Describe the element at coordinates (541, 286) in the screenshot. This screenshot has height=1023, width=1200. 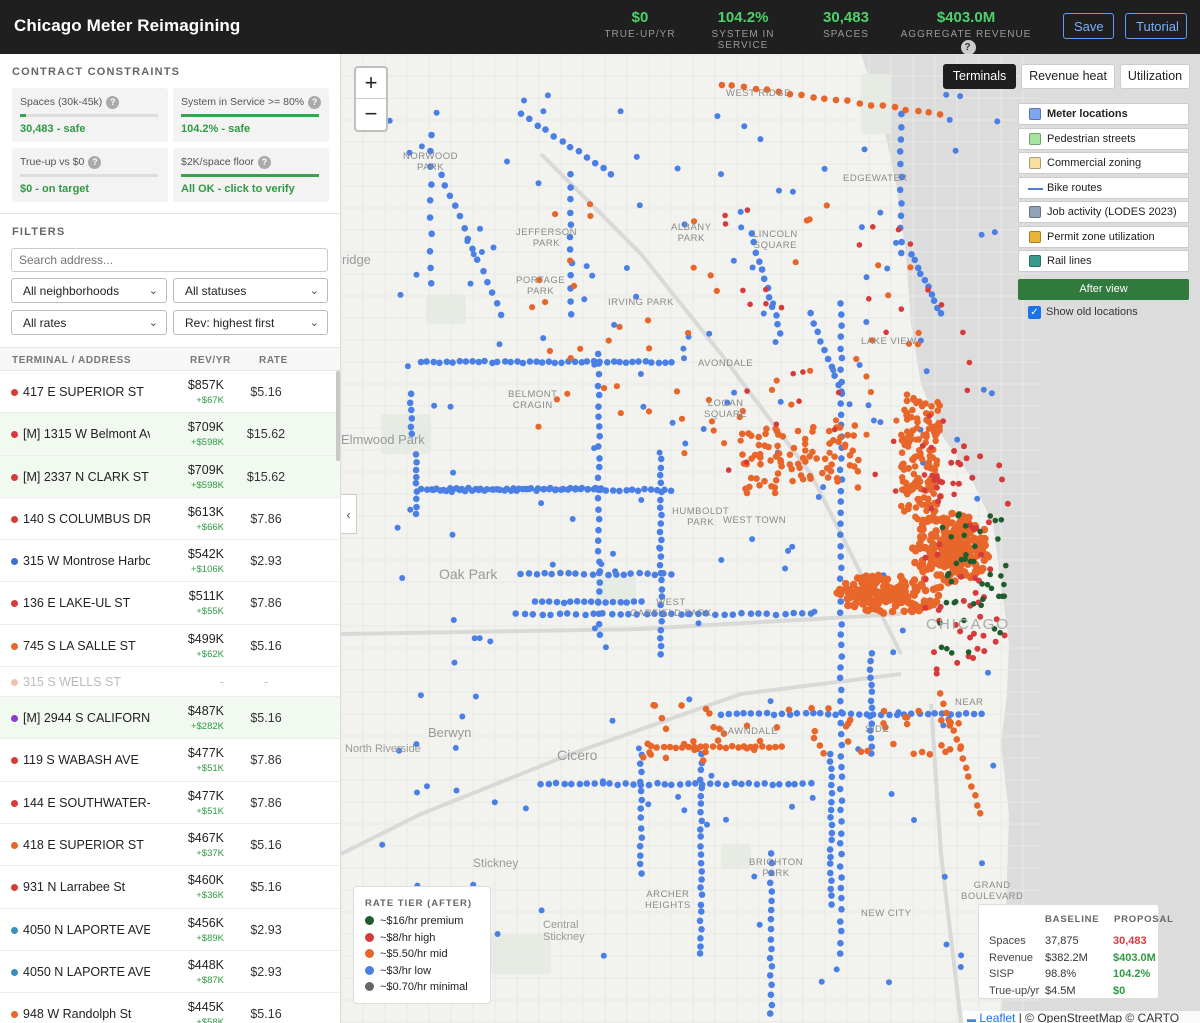
I see `neighborhood-label: PORTAGE PARK` at that location.